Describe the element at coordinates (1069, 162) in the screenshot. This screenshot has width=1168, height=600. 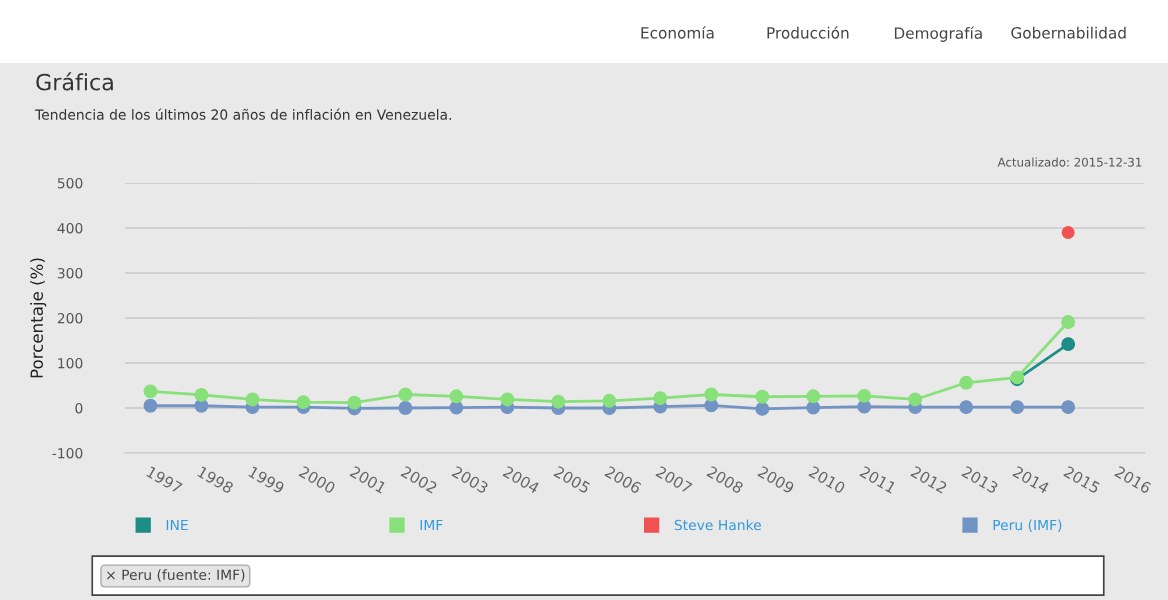
I see `text: Actualizado: 2015-12-31` at that location.